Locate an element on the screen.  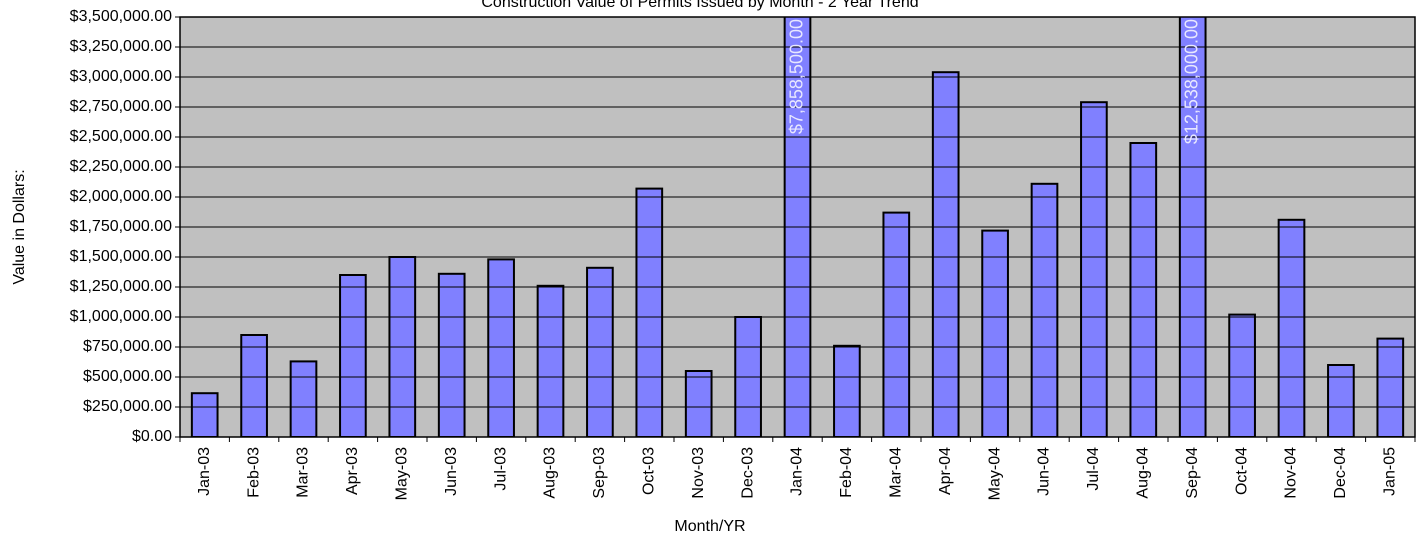
x-tick-label: Oct-04 is located at coordinates (1241, 471).